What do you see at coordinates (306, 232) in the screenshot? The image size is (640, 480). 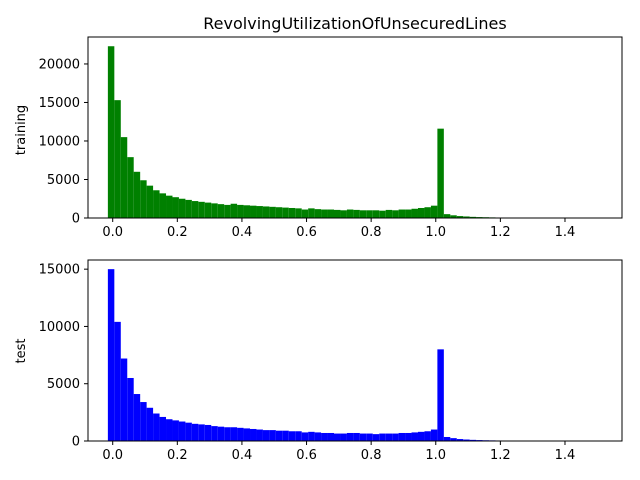 I see `x-tick-label: 0.6` at bounding box center [306, 232].